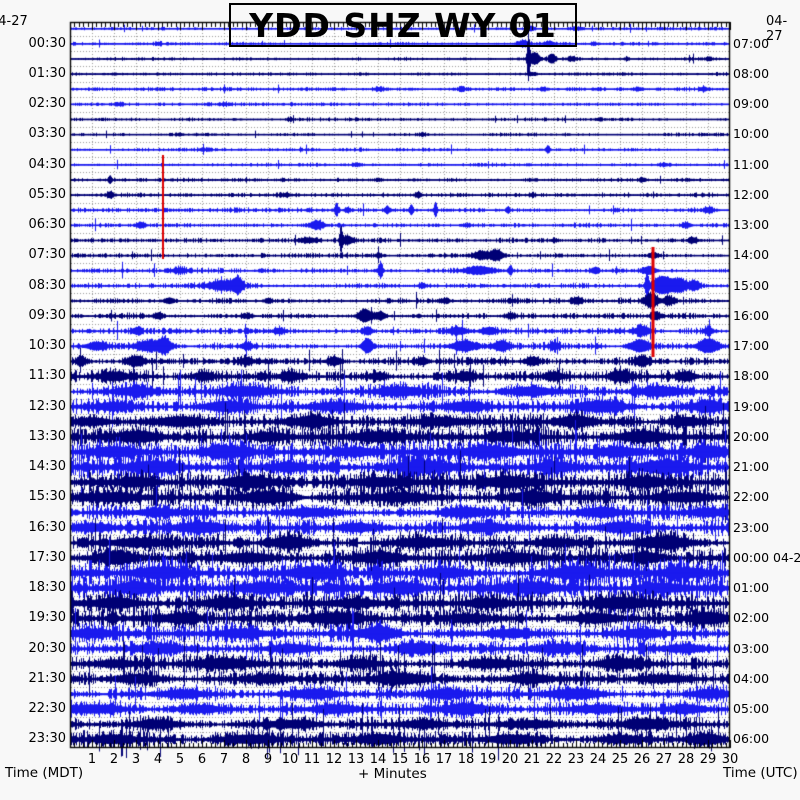 The image size is (800, 800). I want to click on left-time-label: 08:30, so click(47, 285).